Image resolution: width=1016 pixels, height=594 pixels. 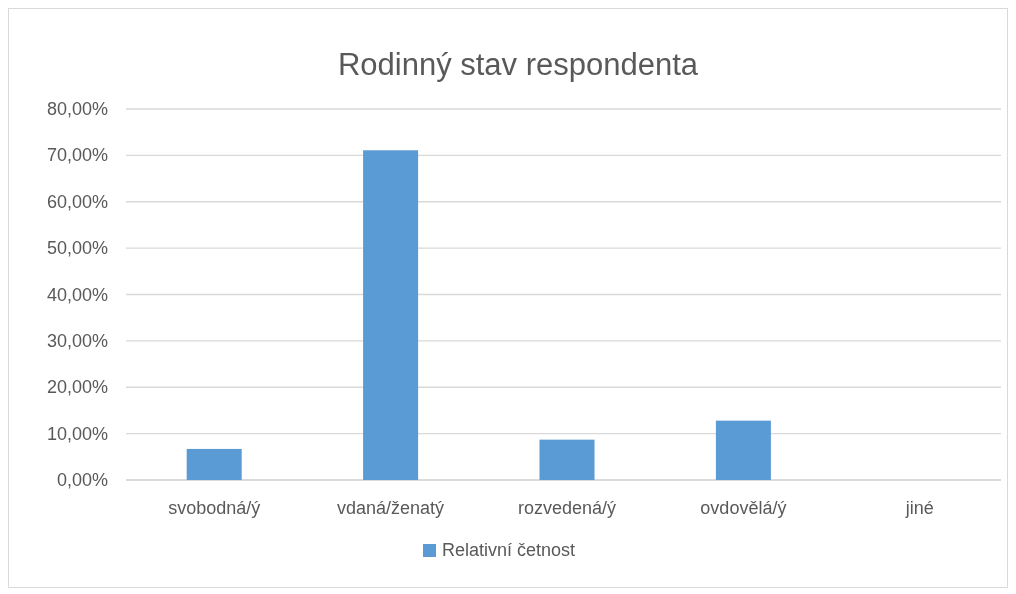 What do you see at coordinates (214, 508) in the screenshot?
I see `x-tick-label: svobodná/ý` at bounding box center [214, 508].